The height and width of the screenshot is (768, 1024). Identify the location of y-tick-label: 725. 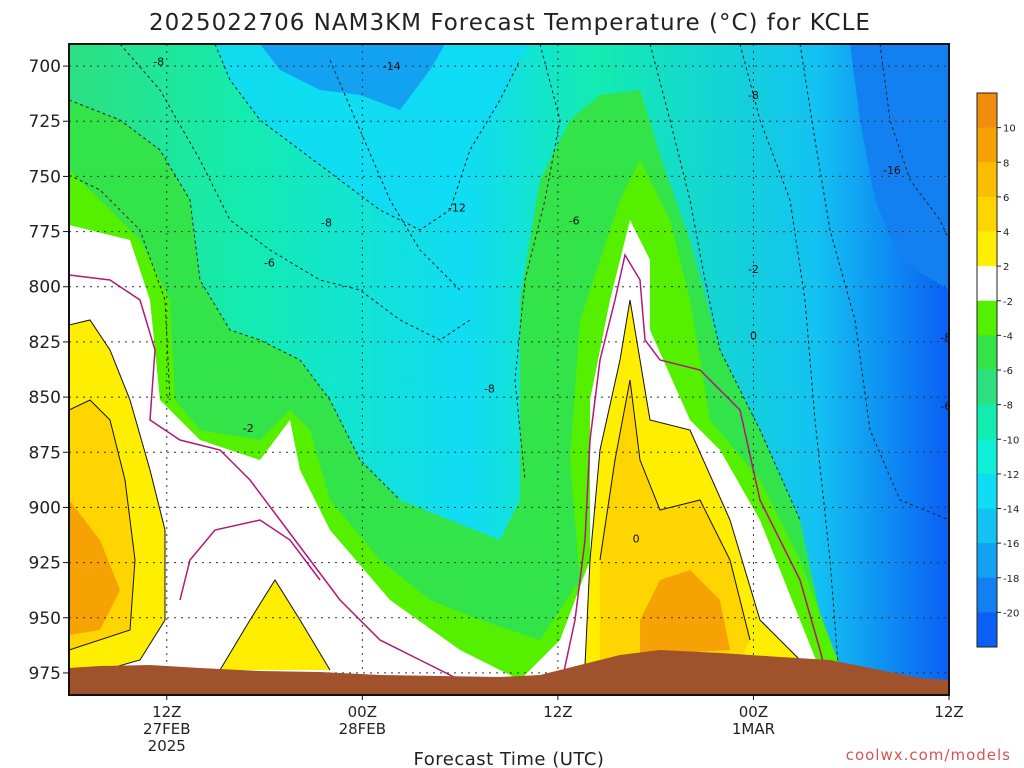
(45, 122).